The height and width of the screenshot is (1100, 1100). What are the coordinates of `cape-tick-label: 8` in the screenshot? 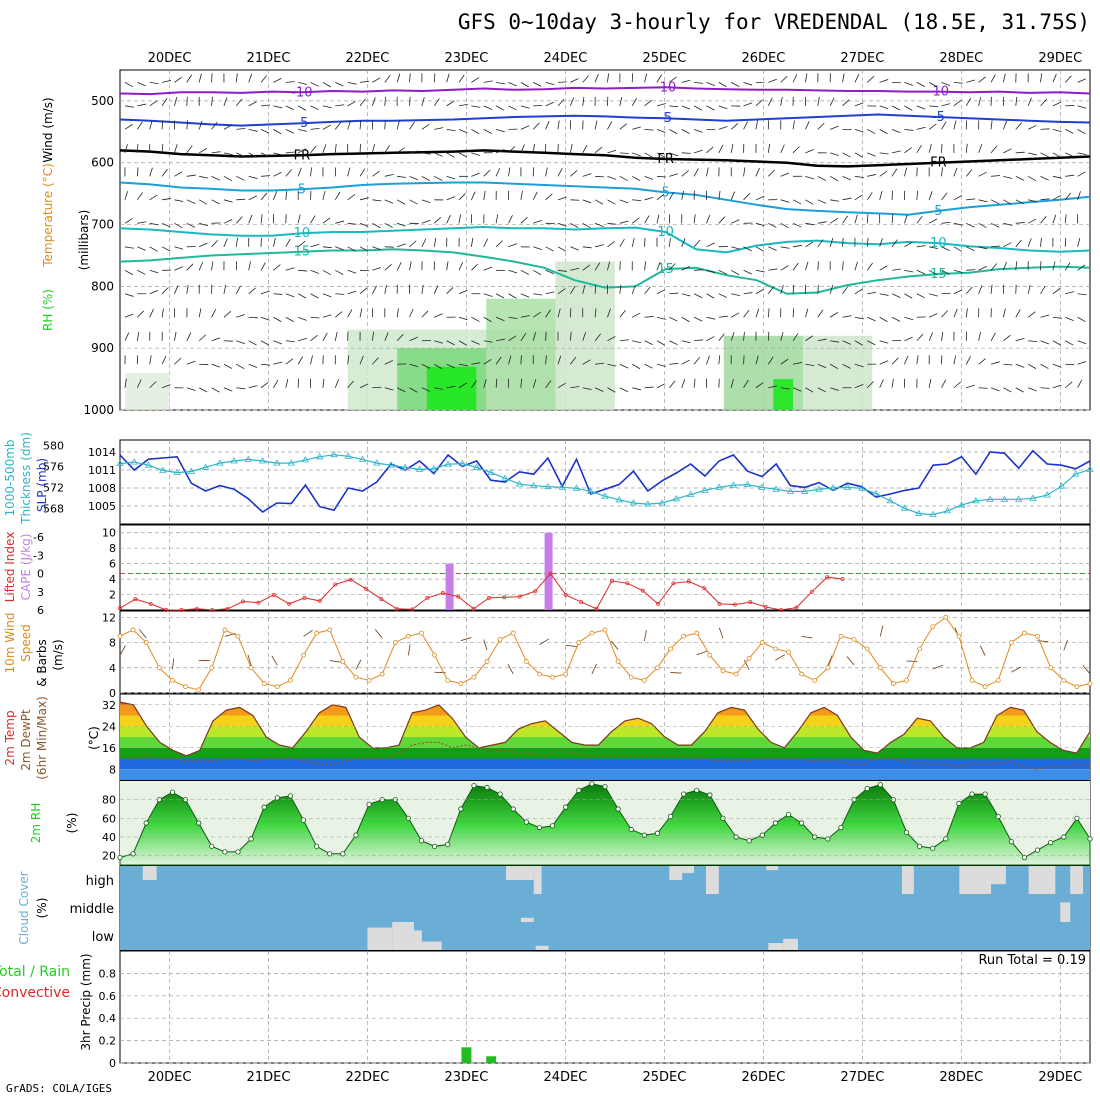 It's located at (112, 548).